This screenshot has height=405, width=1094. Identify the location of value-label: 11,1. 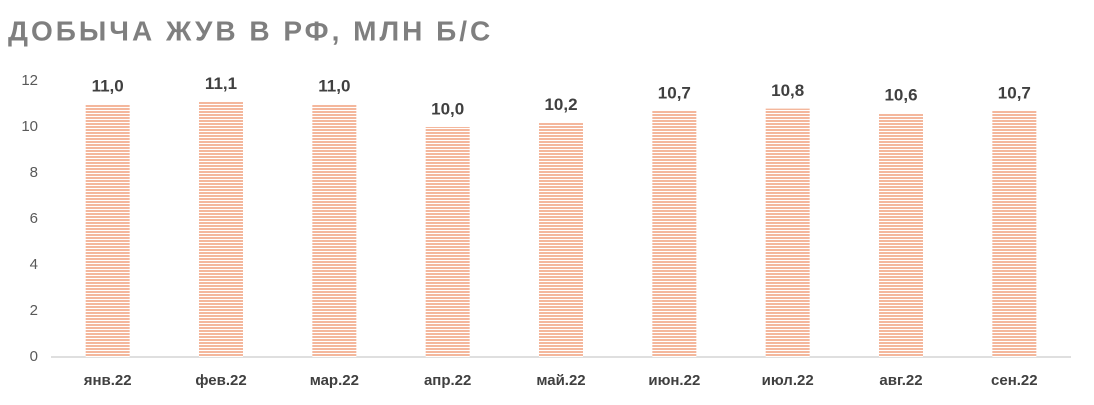
(221, 83).